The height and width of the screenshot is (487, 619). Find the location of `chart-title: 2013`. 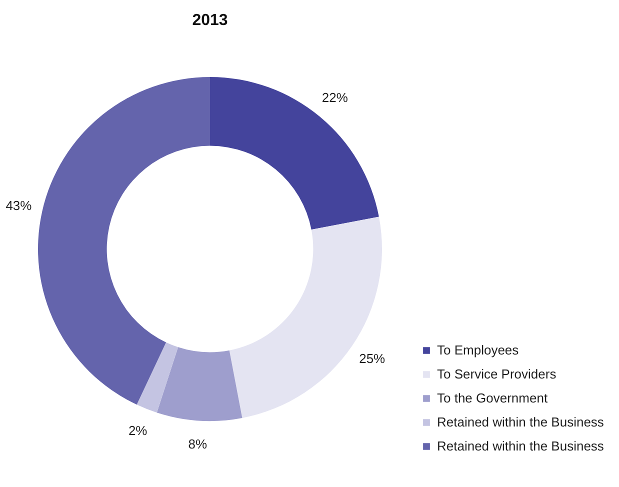

chart-title: 2013 is located at coordinates (210, 20).